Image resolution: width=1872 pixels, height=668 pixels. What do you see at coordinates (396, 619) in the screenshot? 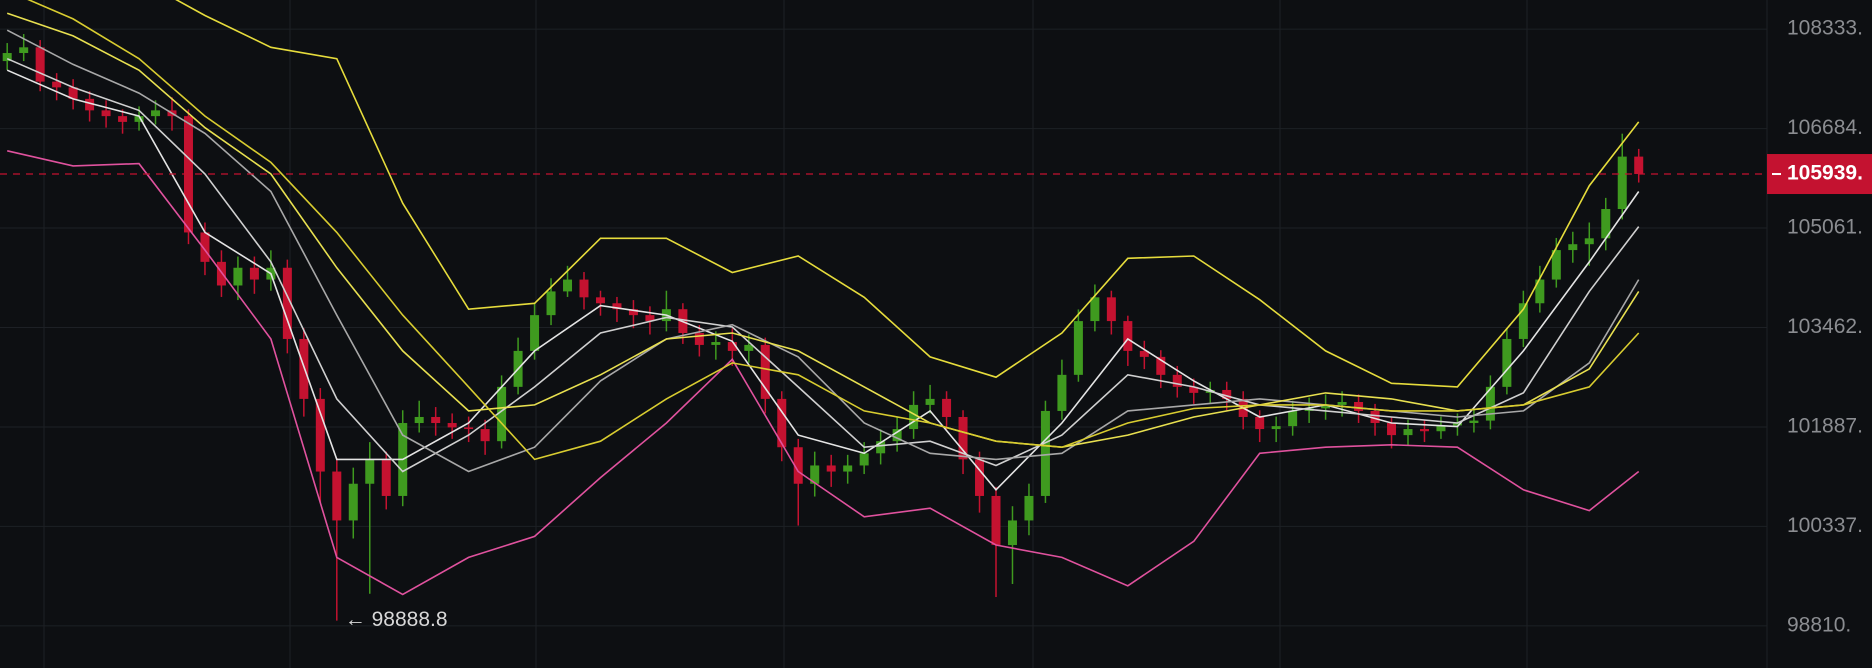
I see `low-annotation: ← 98888.8` at bounding box center [396, 619].